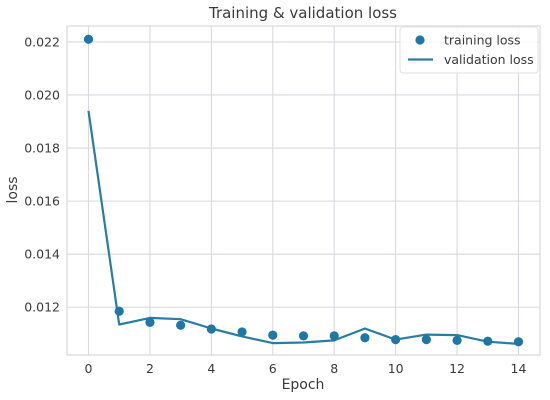 This screenshot has height=400, width=550. I want to click on x-tick-label: 10, so click(396, 368).